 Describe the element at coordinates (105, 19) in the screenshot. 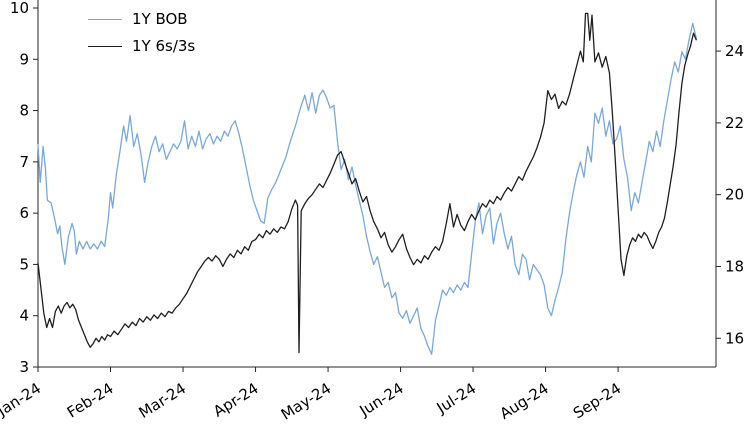

I see `legend-line-swatch-blue` at that location.